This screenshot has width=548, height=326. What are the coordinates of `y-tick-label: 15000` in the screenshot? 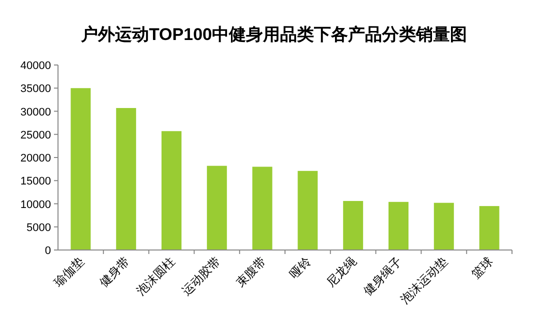 It's located at (35, 182).